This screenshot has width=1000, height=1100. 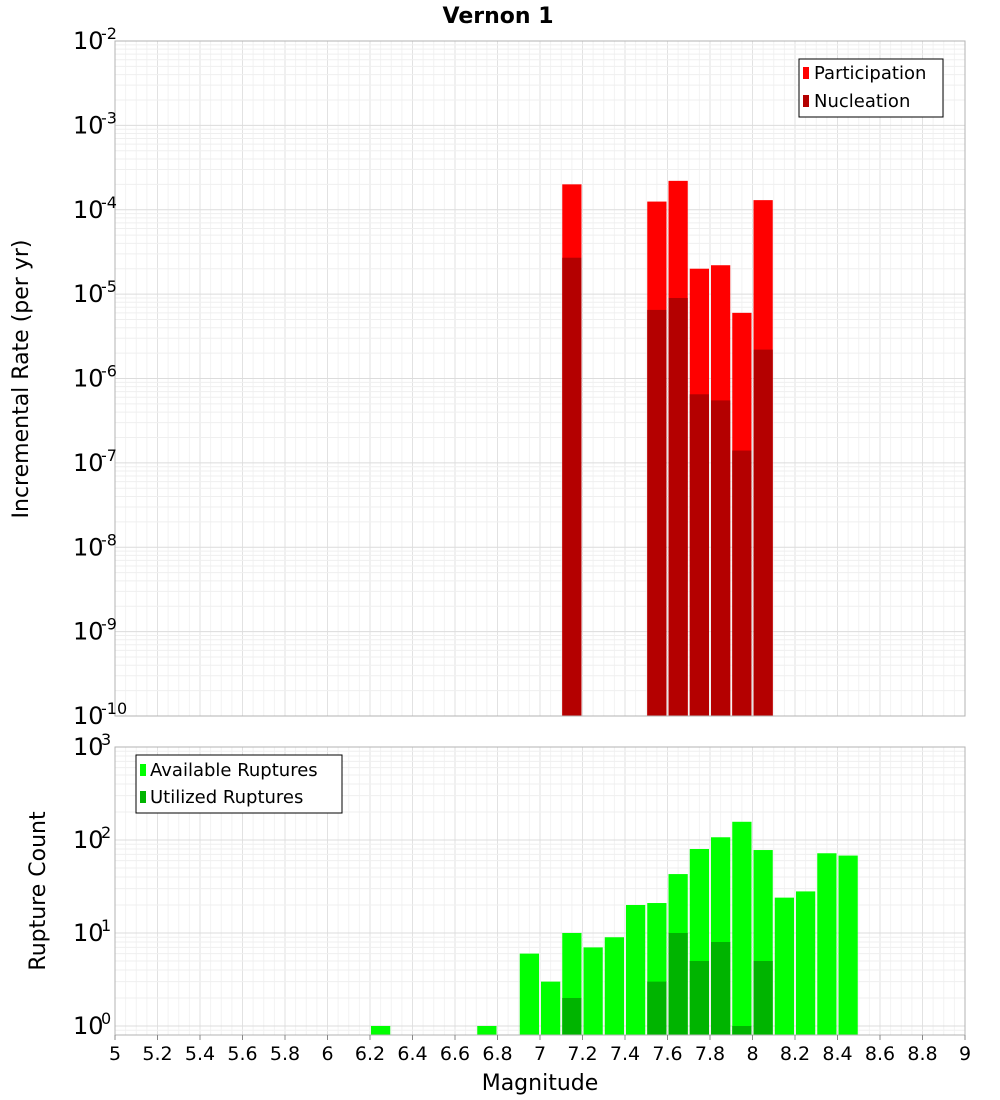 What do you see at coordinates (370, 1054) in the screenshot?
I see `x-tick-label: 6.2` at bounding box center [370, 1054].